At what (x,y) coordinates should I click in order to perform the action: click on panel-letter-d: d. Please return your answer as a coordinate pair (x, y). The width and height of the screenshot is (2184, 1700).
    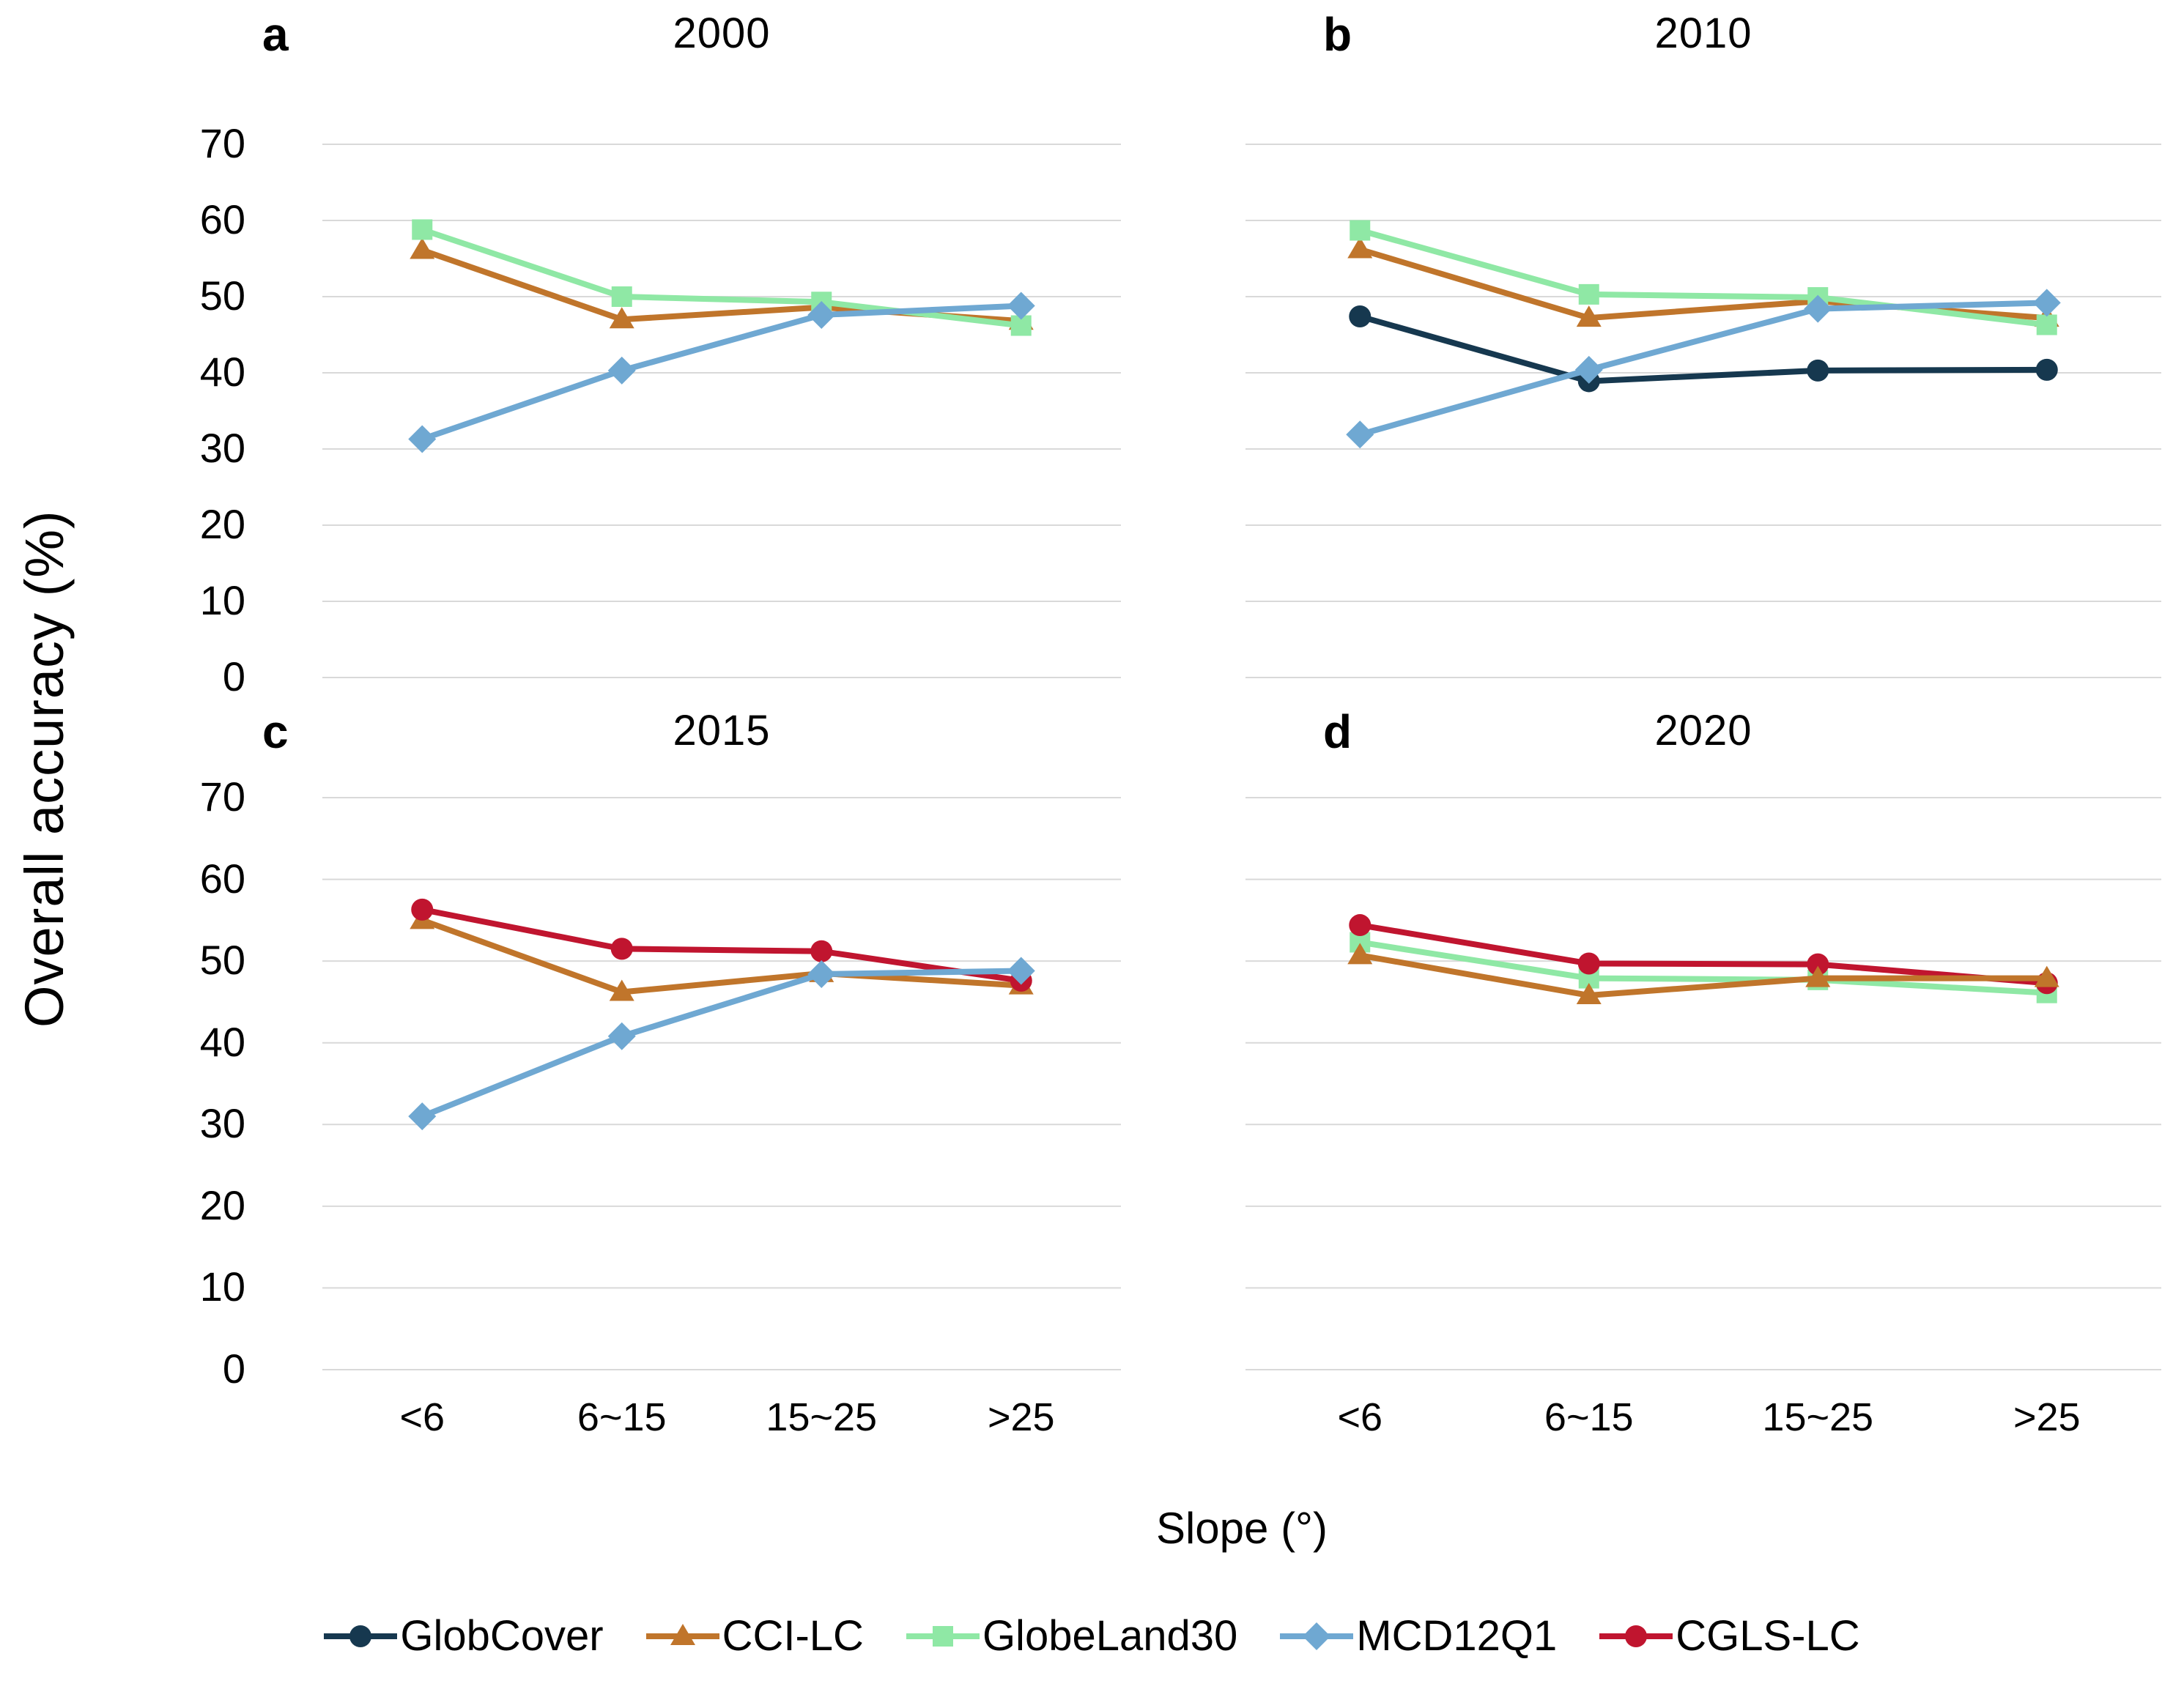
    Looking at the image, I should click on (1337, 731).